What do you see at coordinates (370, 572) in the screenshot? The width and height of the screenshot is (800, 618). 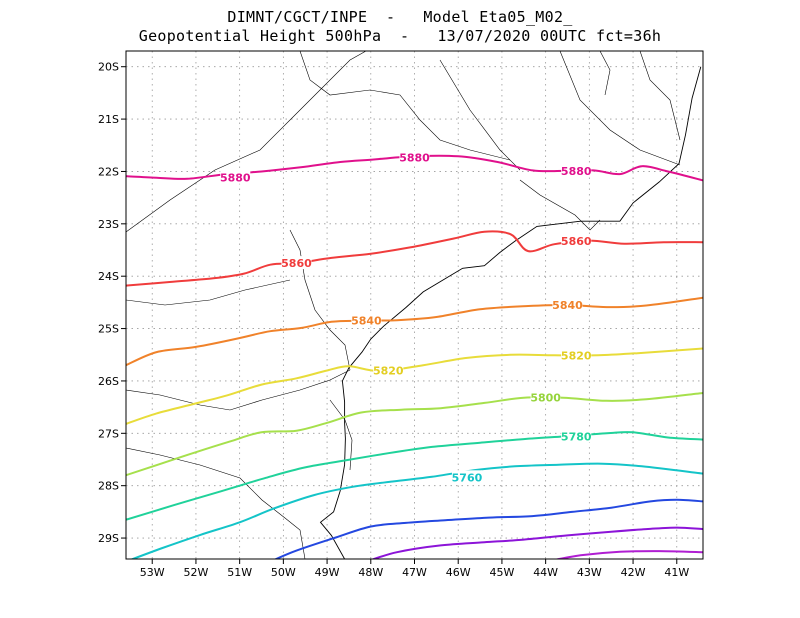 I see `x-tick-label: 48W` at bounding box center [370, 572].